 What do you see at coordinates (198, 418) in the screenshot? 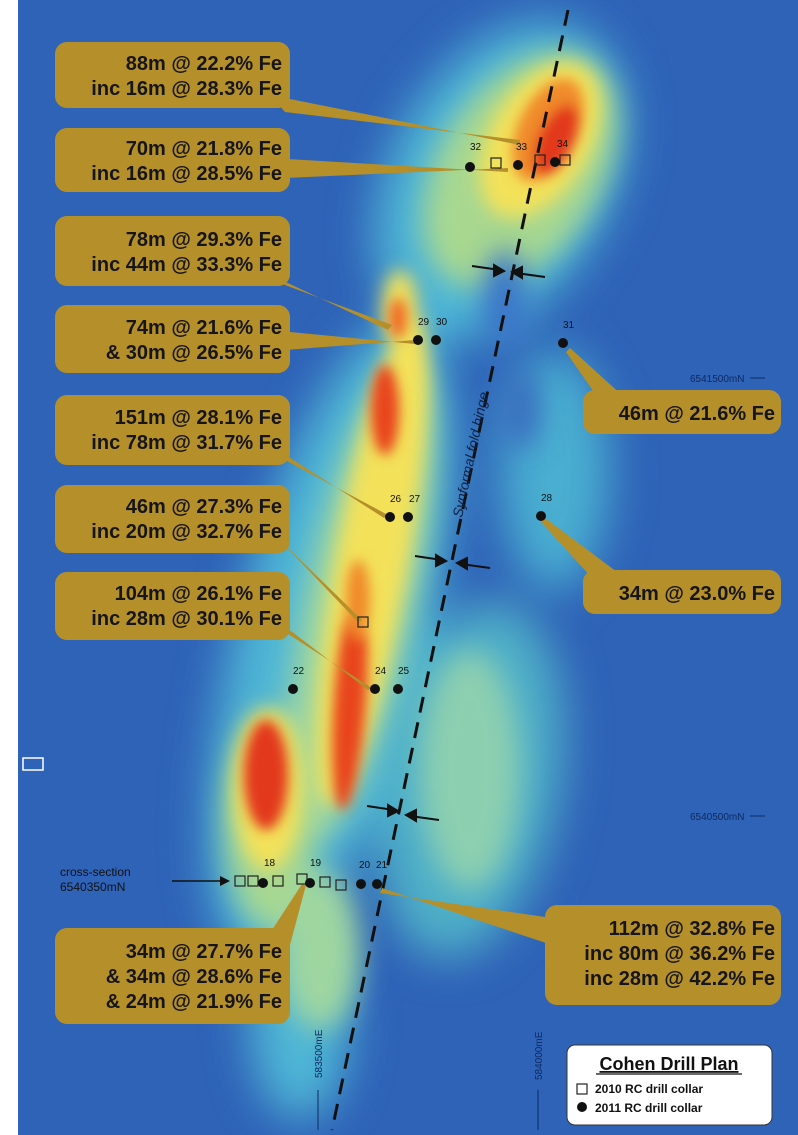
I see `callout-5-line-1: 151m @ 28.1% Fe` at bounding box center [198, 418].